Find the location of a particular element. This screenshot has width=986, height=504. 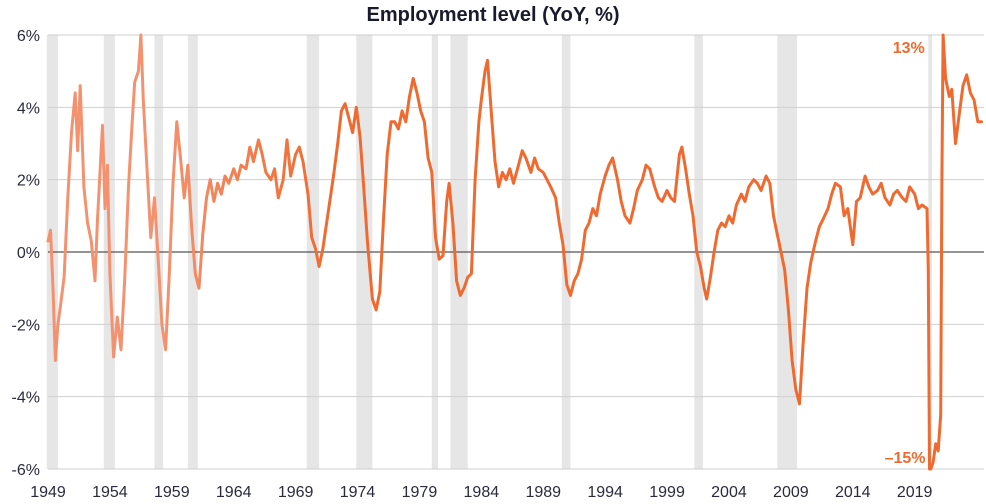

x-tick-label: 1994 is located at coordinates (605, 492).